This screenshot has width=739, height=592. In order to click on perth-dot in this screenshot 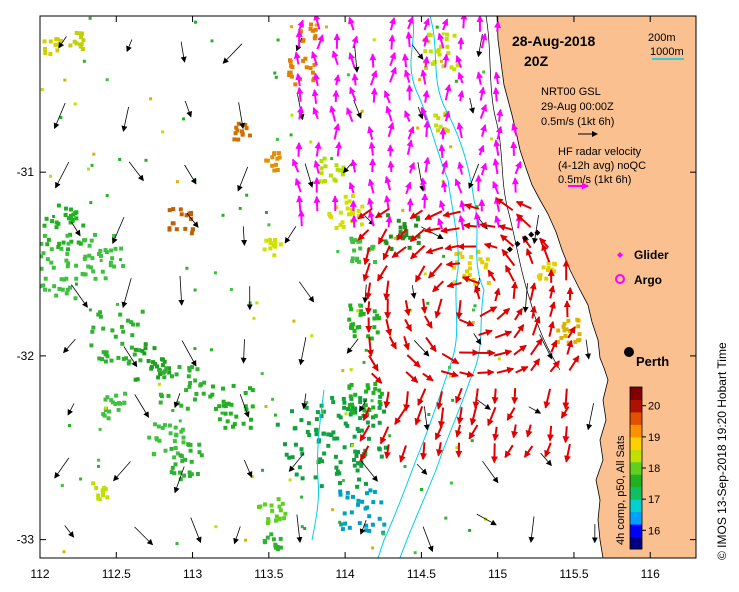, I will do `click(629, 352)`.